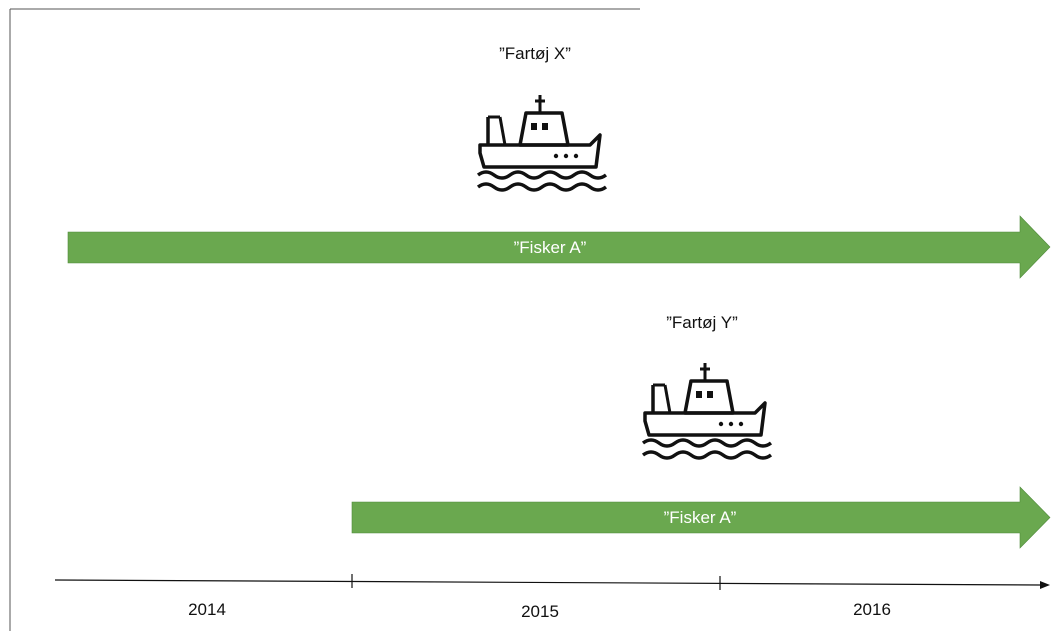  I want to click on fisker-a-bar-2-label: ”Fisker A”, so click(700, 517).